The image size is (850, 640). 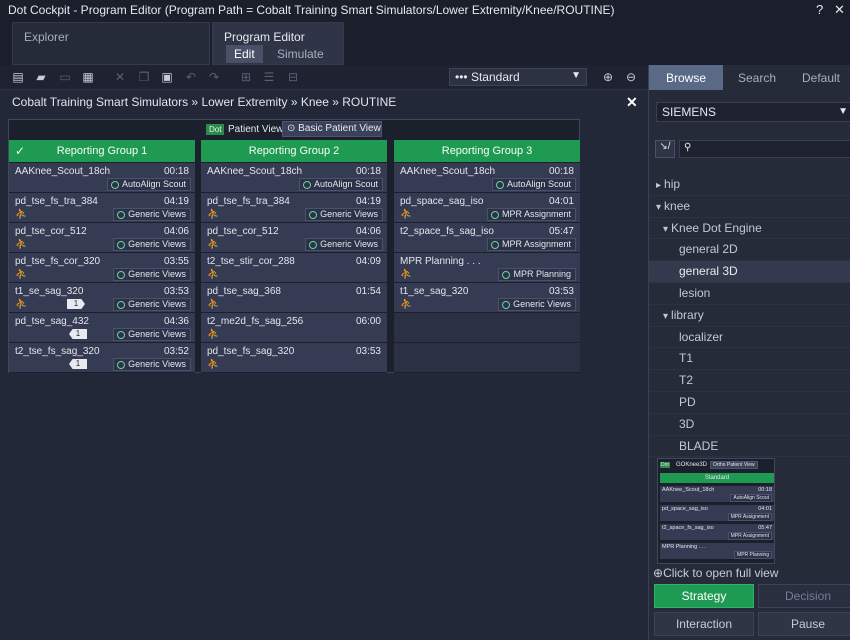 What do you see at coordinates (294, 327) in the screenshot?
I see `protocol-step: t2_me2d_fs_sag_256 06:00 ⛹` at bounding box center [294, 327].